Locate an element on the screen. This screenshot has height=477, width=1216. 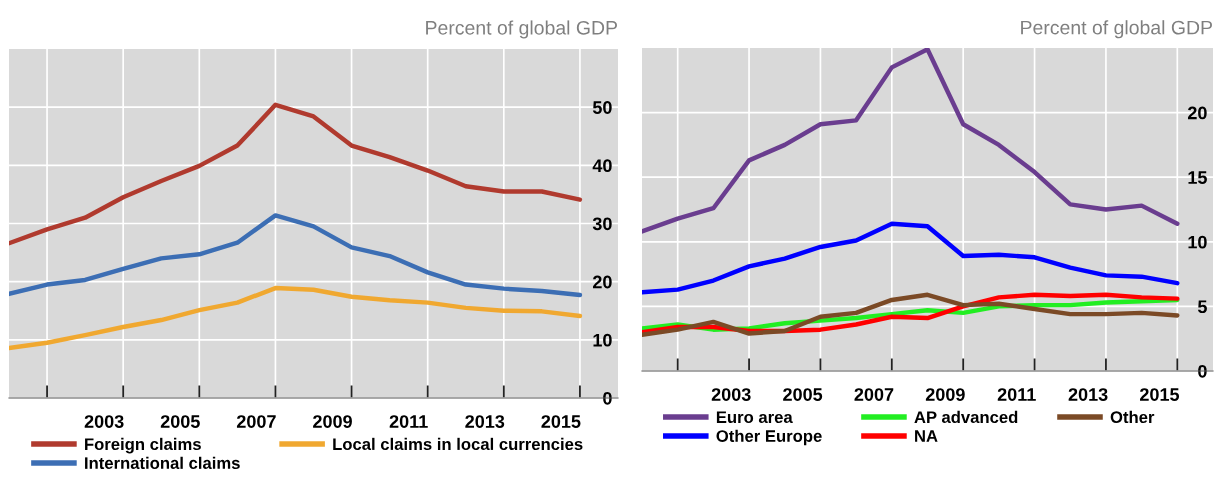
y-tick-label: 15 is located at coordinates (1197, 177).